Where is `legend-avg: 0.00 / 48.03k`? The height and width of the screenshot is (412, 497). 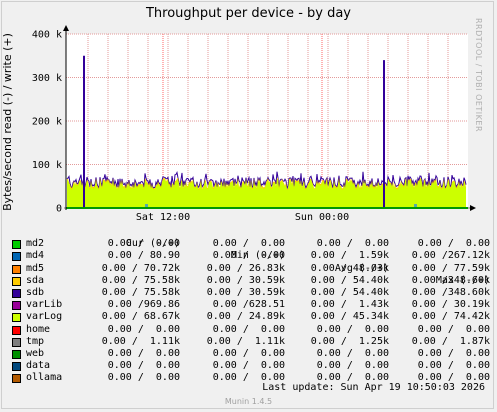 legend-avg: 0.00 / 48.03k is located at coordinates (349, 268).